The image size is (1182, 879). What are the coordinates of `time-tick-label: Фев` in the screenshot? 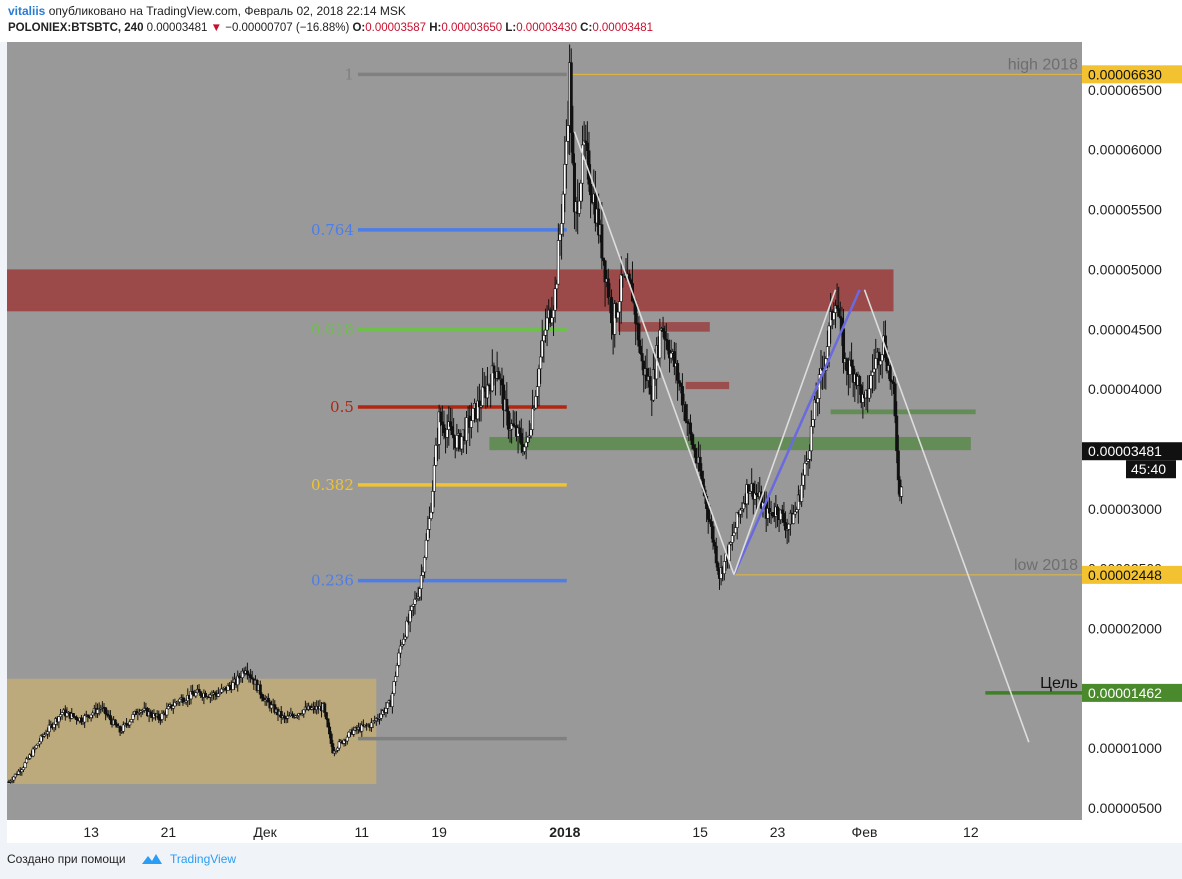 It's located at (865, 832).